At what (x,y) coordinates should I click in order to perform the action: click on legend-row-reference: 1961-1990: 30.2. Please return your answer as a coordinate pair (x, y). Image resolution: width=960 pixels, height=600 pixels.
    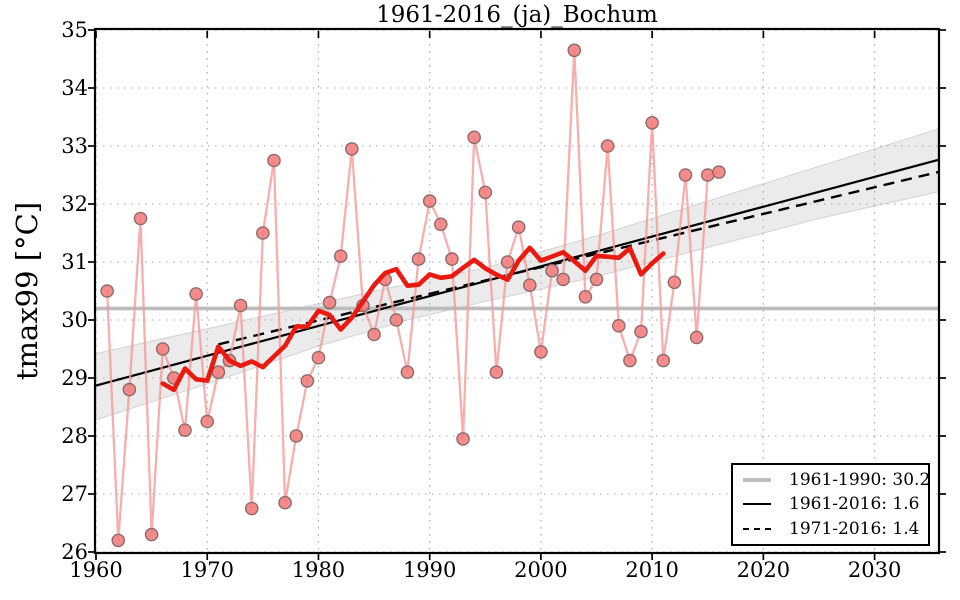
    Looking at the image, I should click on (837, 480).